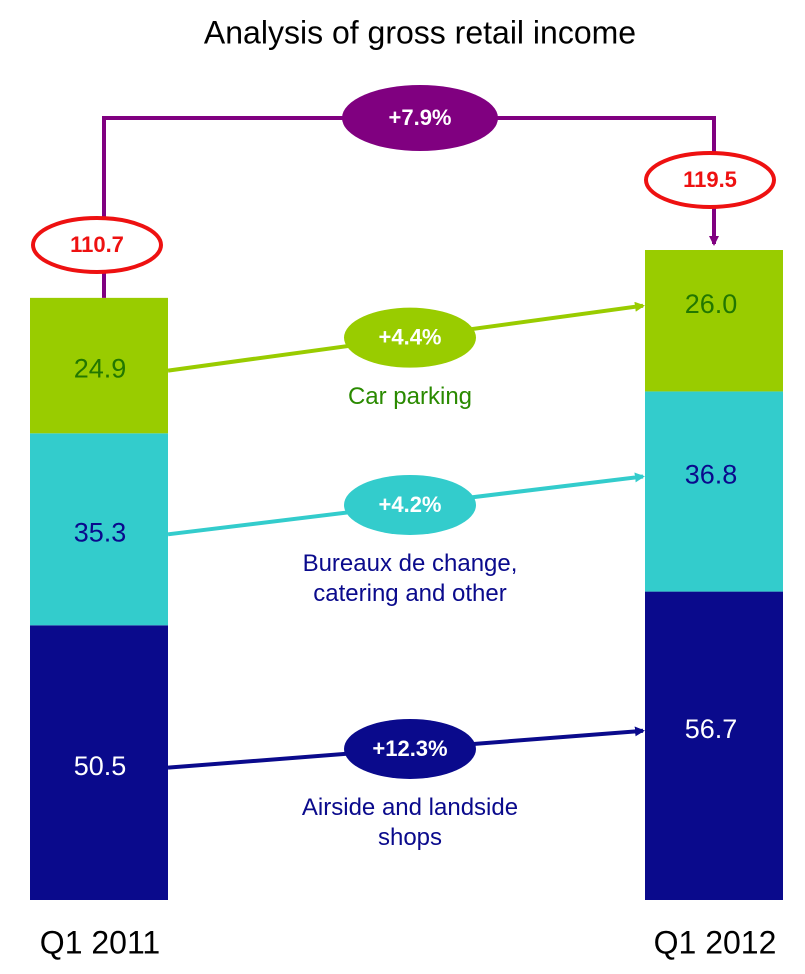  What do you see at coordinates (711, 304) in the screenshot?
I see `value-label: 26.0` at bounding box center [711, 304].